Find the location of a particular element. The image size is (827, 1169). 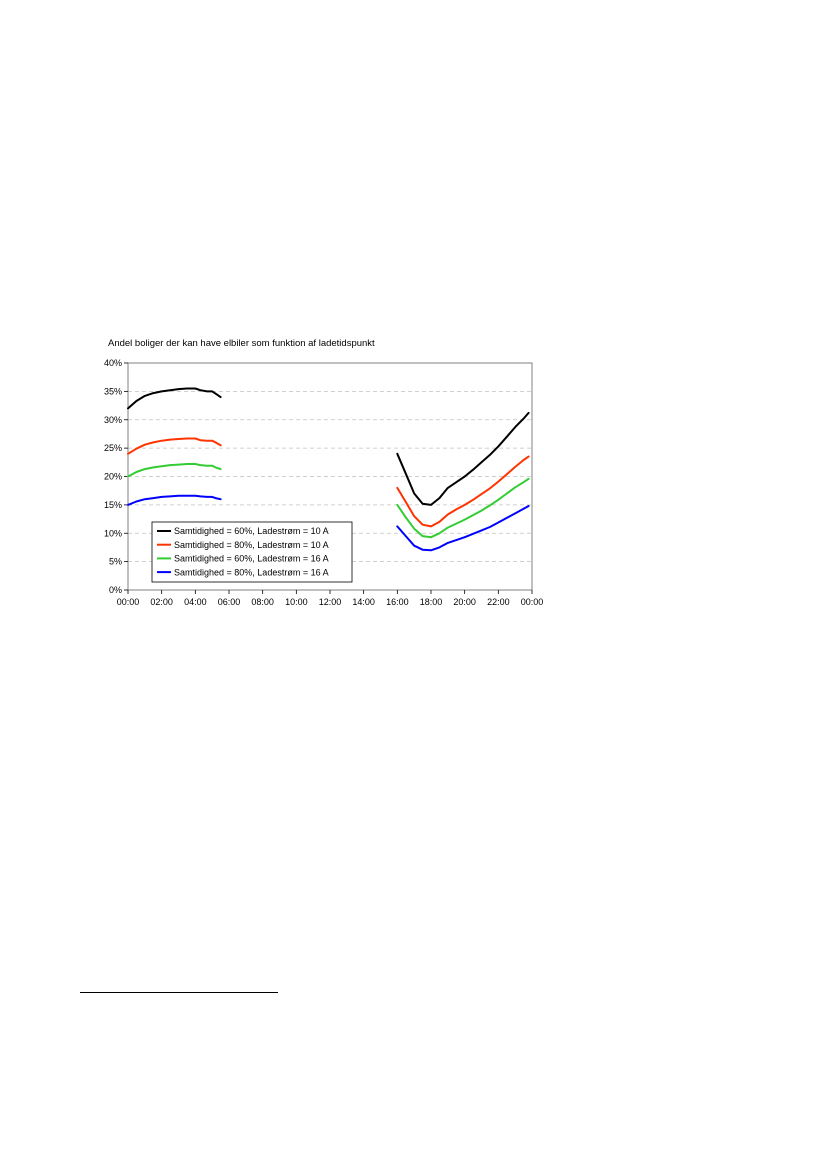

legend-label: Samtidighed = 80%, Ladestrøm = 16 A is located at coordinates (251, 572).